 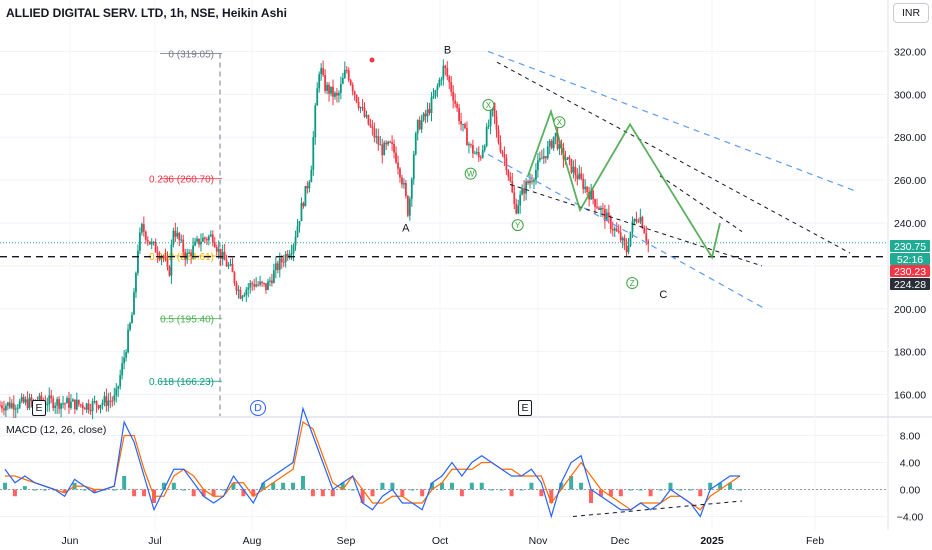 I want to click on fib-level-label: 0.382 (224.61), so click(x=181, y=257).